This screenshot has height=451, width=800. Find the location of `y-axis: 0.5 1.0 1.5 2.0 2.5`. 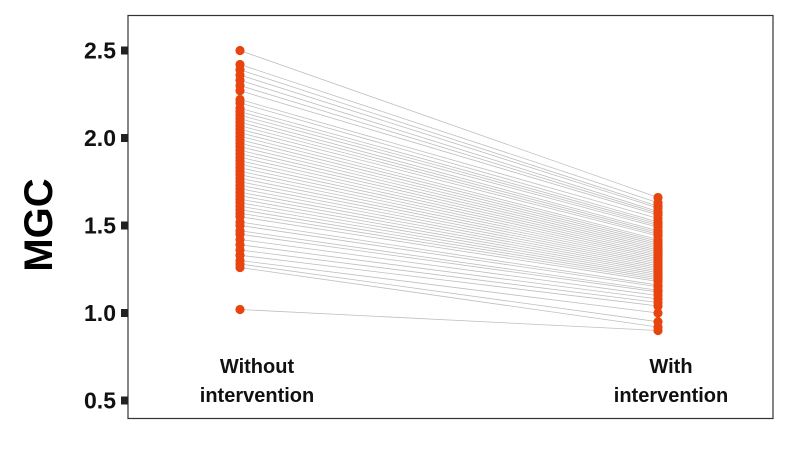

y-axis: 0.5 1.0 1.5 2.0 2.5 is located at coordinates (106, 226).